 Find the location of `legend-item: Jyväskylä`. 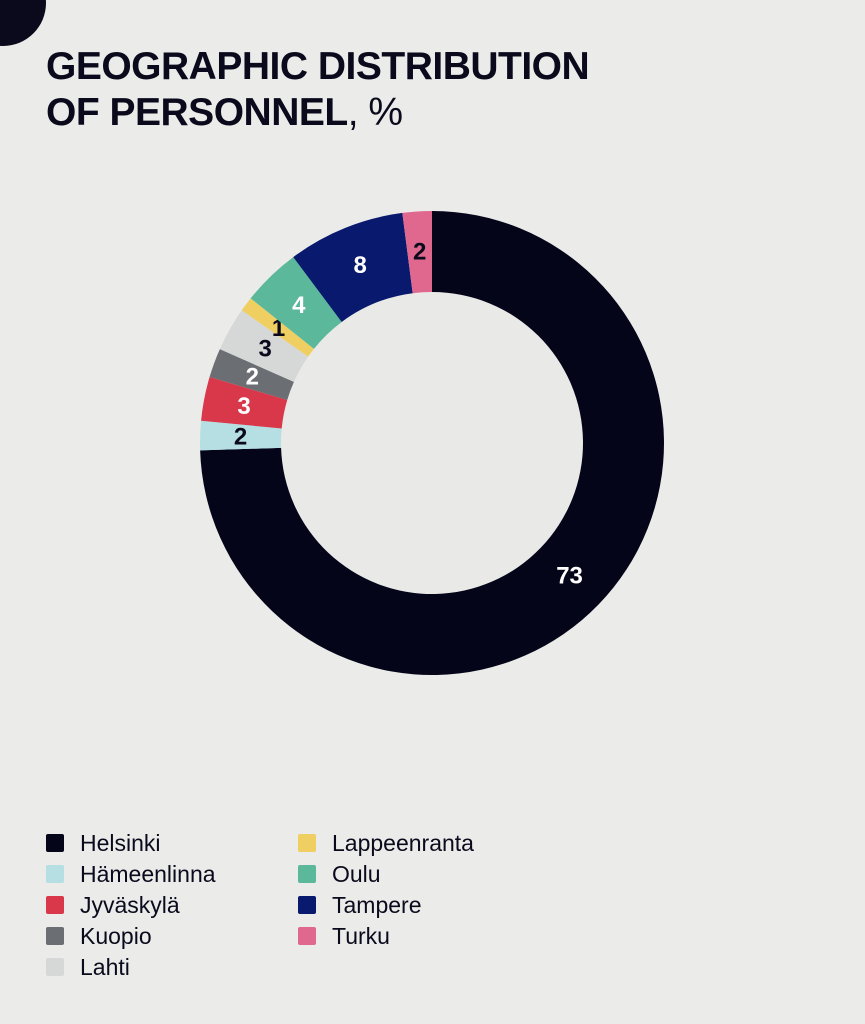

legend-item: Jyväskylä is located at coordinates (113, 905).